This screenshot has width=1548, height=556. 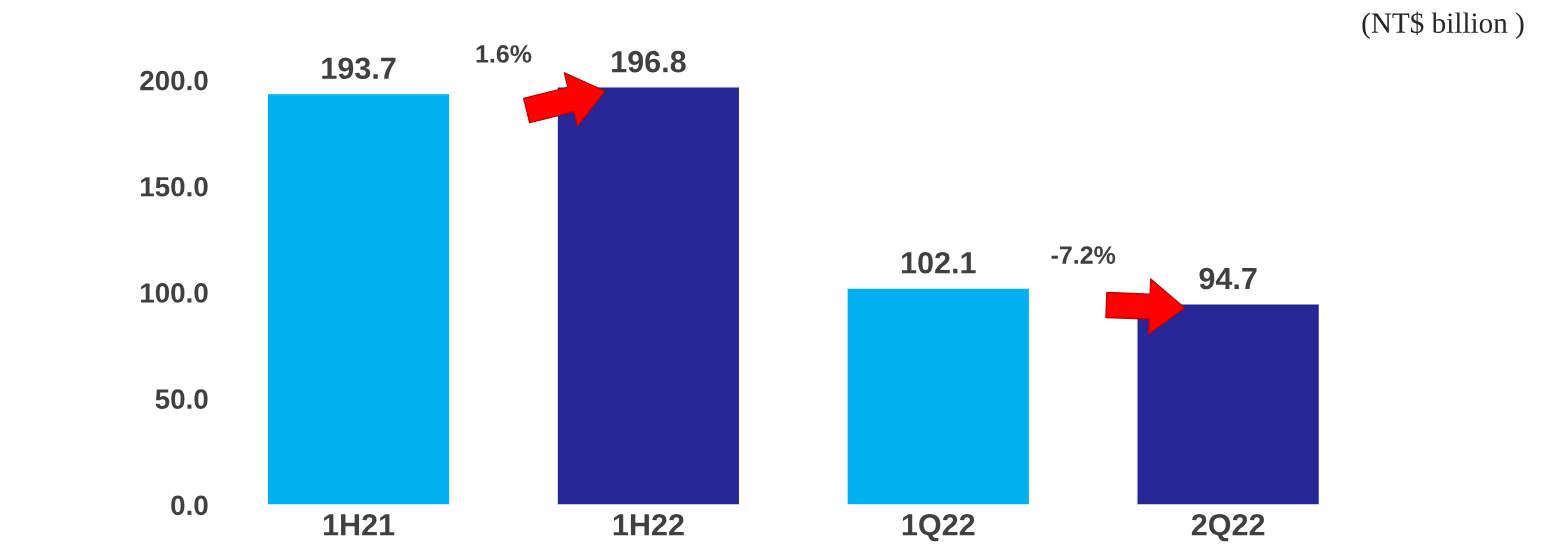 What do you see at coordinates (174, 293) in the screenshot?
I see `y-tick-label: 100.0` at bounding box center [174, 293].